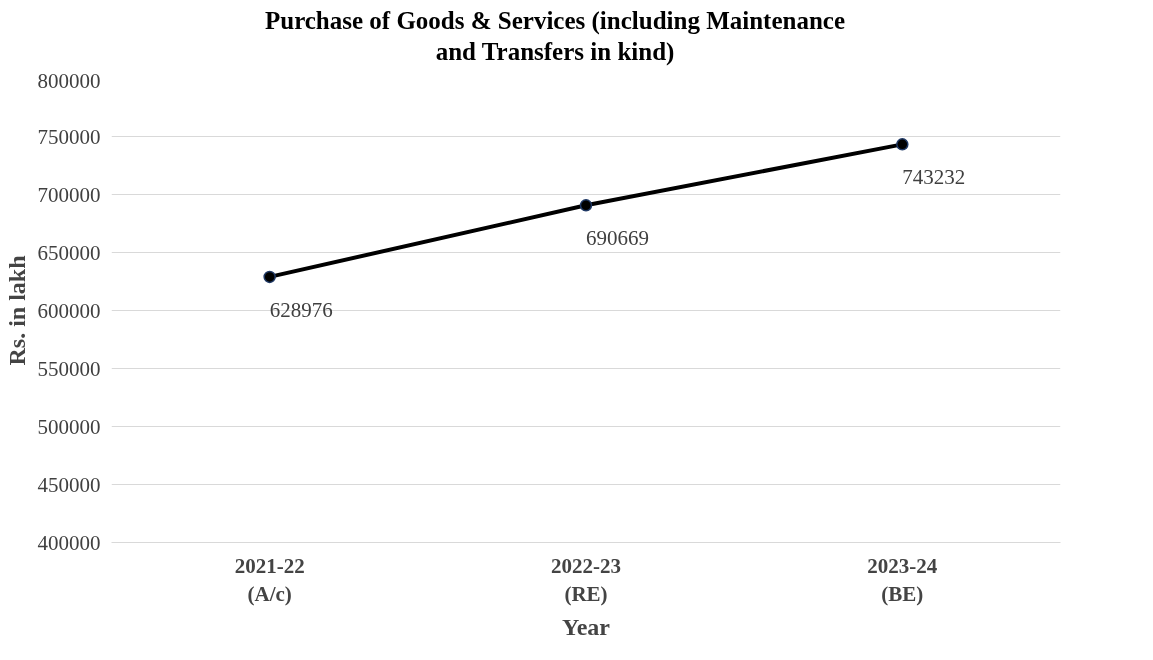 The height and width of the screenshot is (660, 1153). Describe the element at coordinates (69, 80) in the screenshot. I see `y-tick-label: 800000` at that location.